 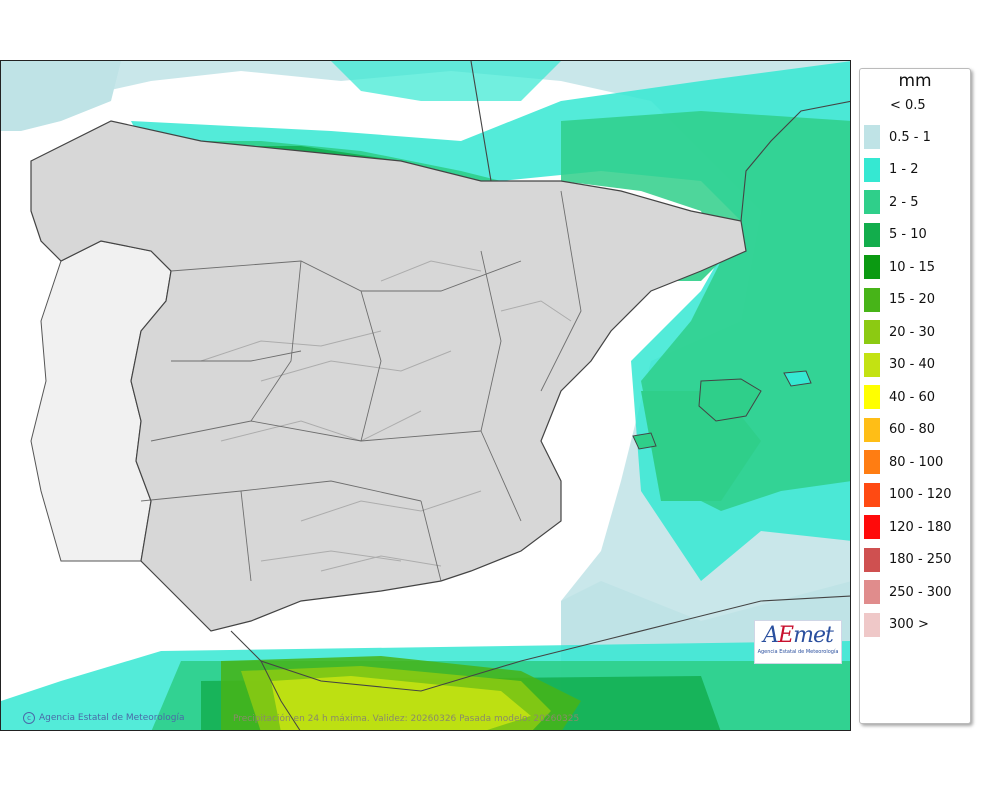 I want to click on legend-label: 30 - 40, so click(x=912, y=365).